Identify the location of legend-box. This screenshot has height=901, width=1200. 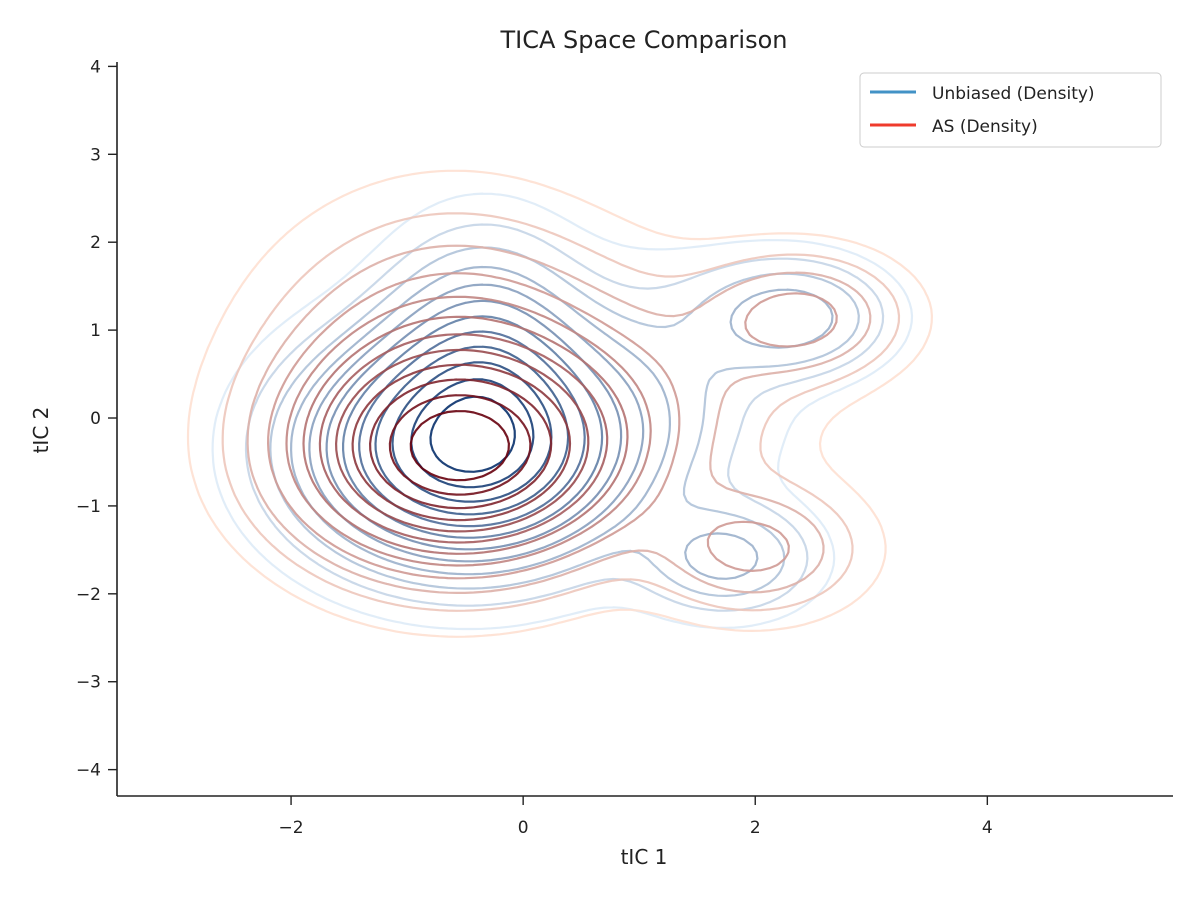
(1010, 110).